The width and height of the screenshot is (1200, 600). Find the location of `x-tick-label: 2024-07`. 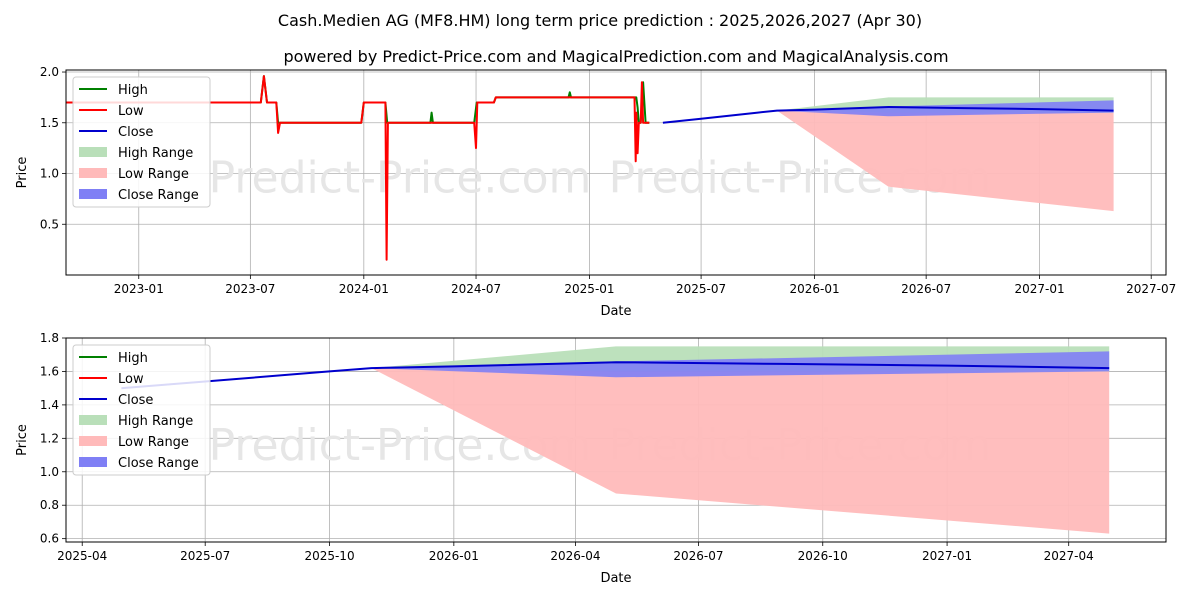

x-tick-label: 2024-07 is located at coordinates (476, 289).